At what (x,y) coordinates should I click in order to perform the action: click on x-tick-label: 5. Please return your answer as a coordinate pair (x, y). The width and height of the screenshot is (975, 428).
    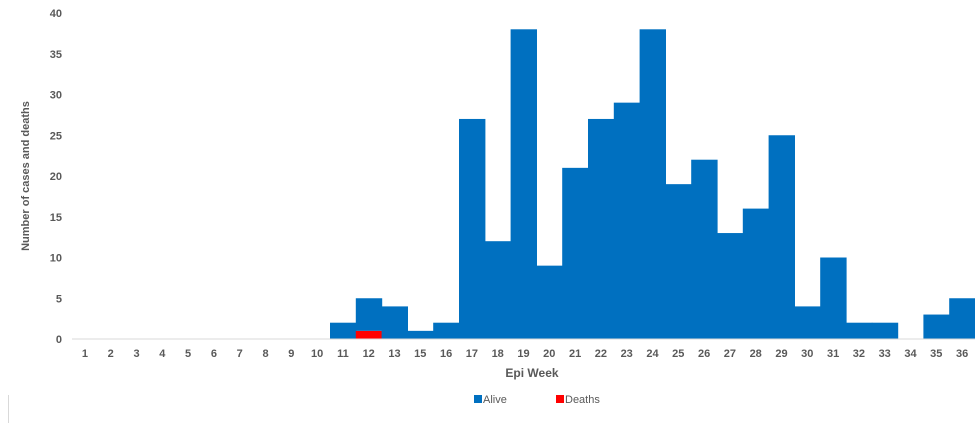
    Looking at the image, I should click on (188, 354).